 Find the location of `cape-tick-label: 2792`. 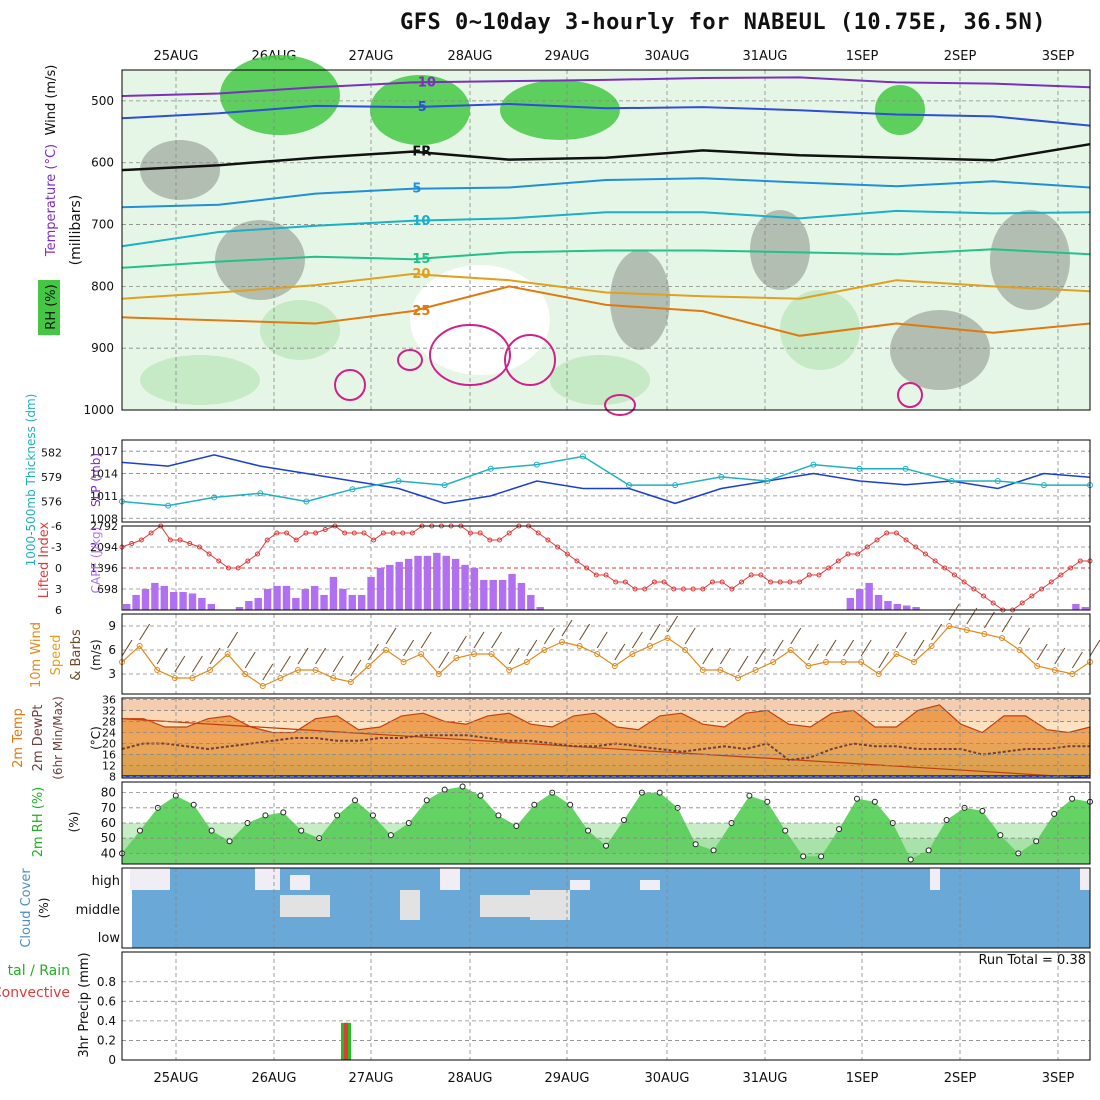

cape-tick-label: 2792 is located at coordinates (104, 526).